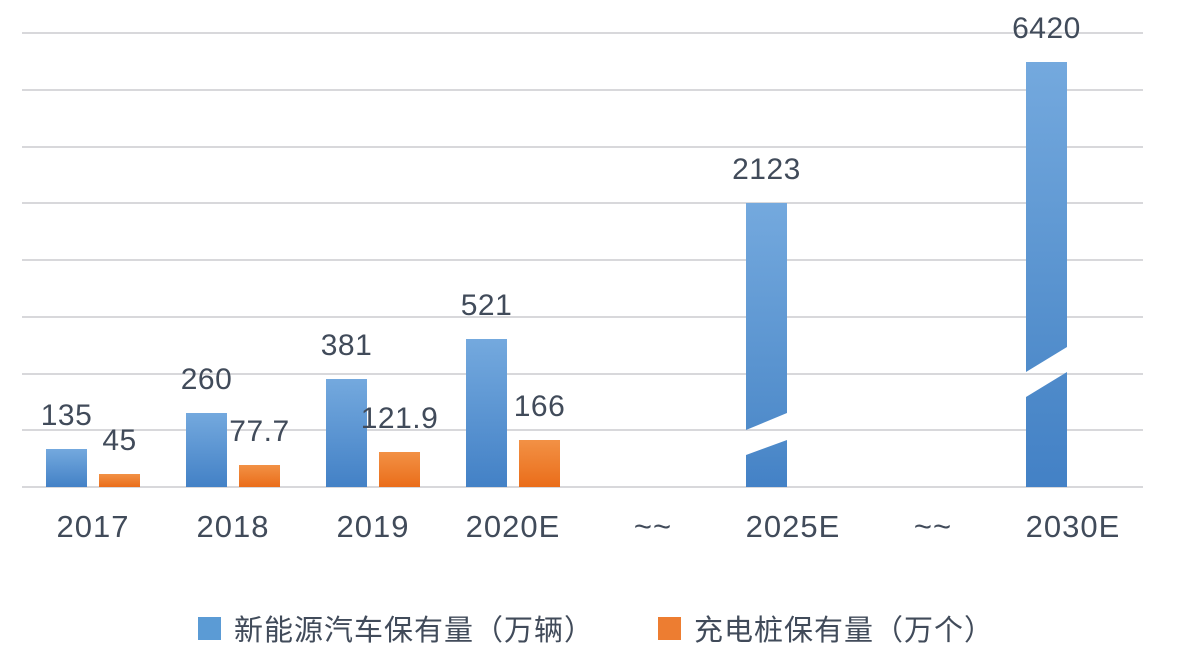 The width and height of the screenshot is (1192, 667). I want to click on bar-charger-2020E, so click(539, 463).